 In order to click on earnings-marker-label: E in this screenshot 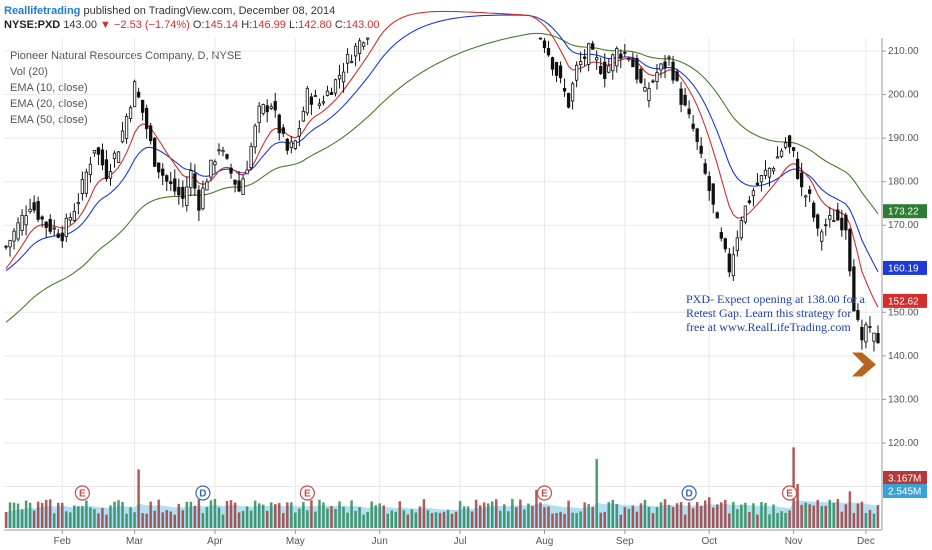, I will do `click(82, 494)`.